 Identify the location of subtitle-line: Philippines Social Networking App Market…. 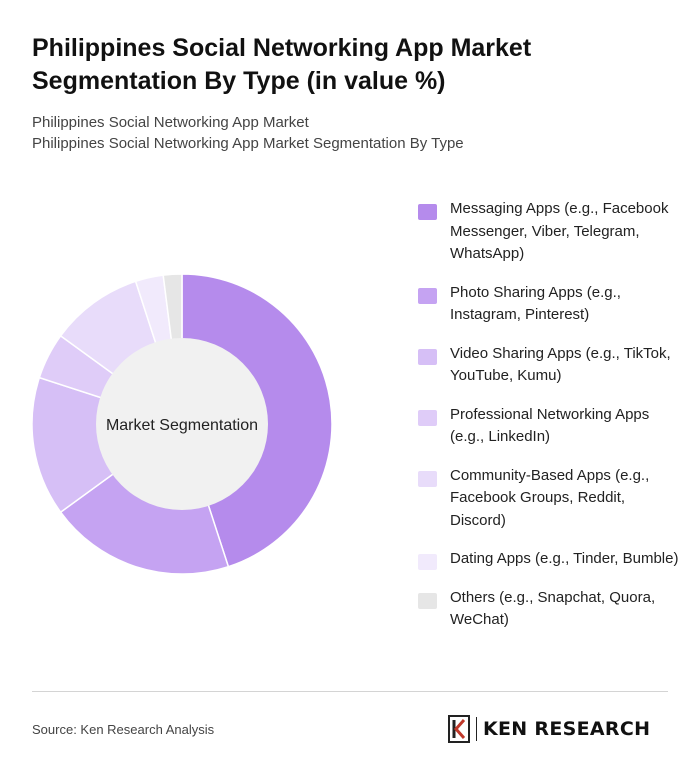
(248, 143).